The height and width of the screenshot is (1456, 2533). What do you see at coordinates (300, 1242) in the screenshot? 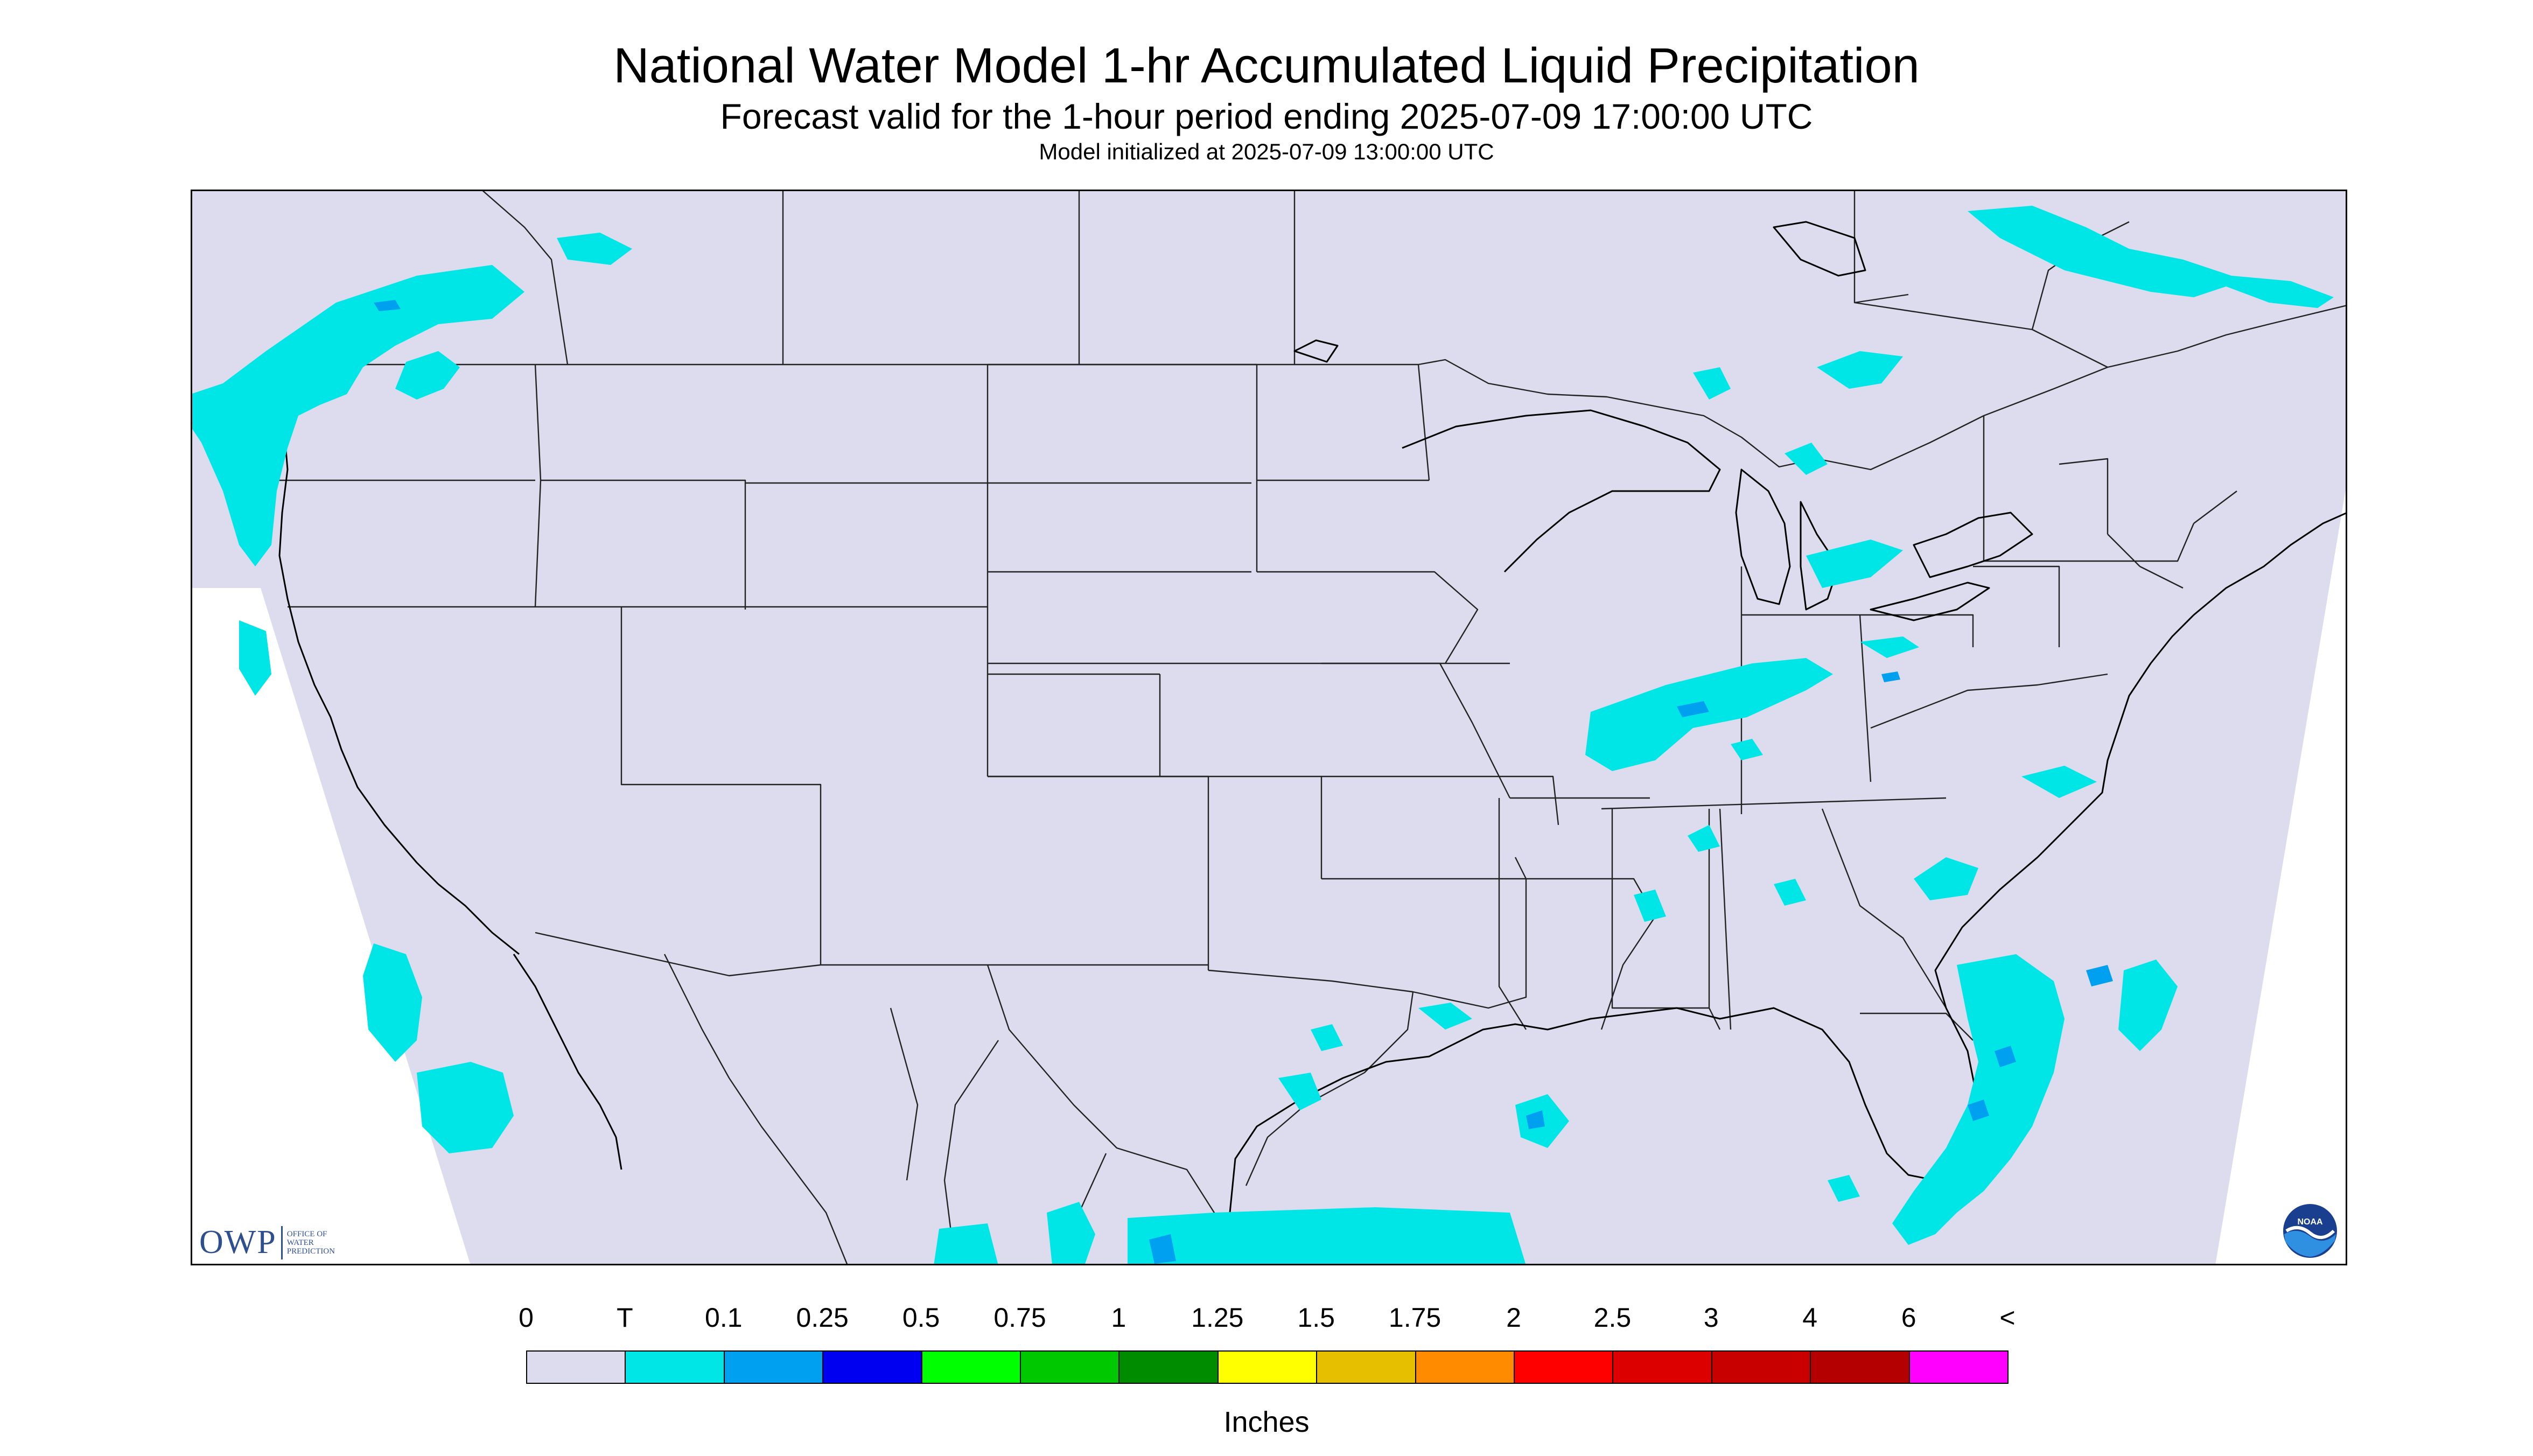
I see `owp-logo-line: WATER` at bounding box center [300, 1242].